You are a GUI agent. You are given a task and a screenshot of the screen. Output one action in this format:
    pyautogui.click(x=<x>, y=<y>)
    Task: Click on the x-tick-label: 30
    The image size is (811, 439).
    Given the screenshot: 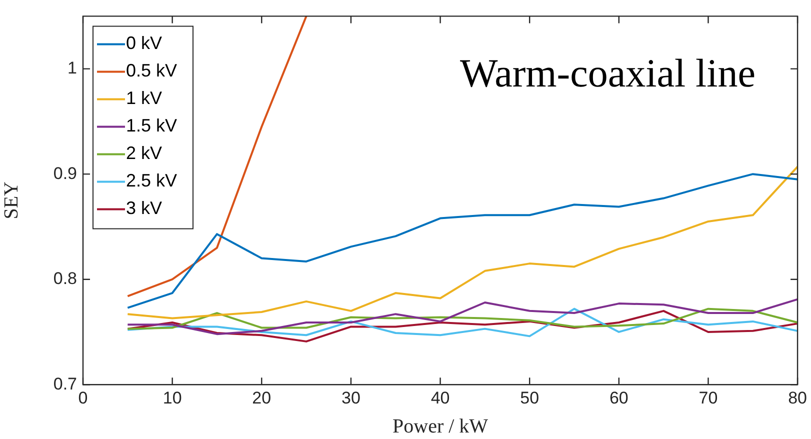 What is the action you would take?
    pyautogui.click(x=350, y=398)
    